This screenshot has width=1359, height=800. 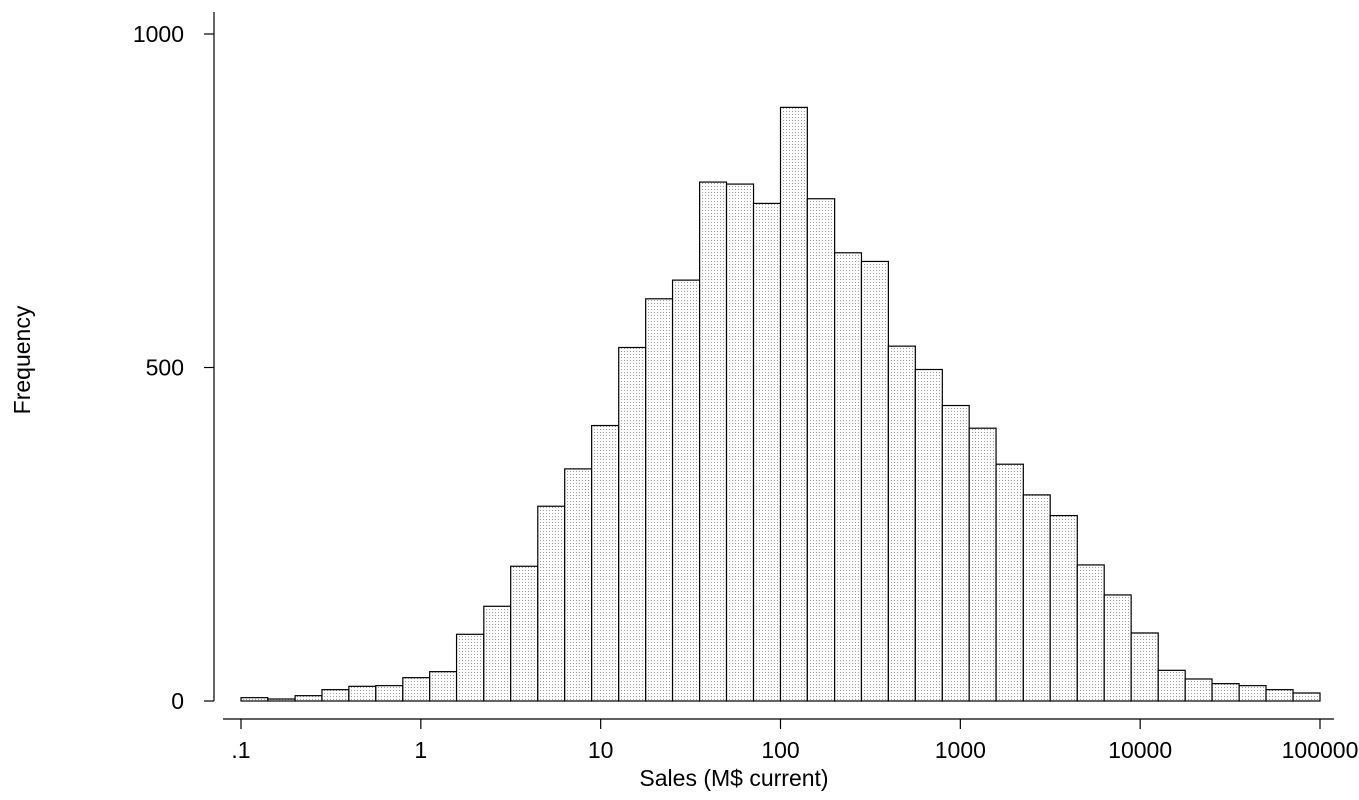 I want to click on x-axis-title: Sales (M$ current), so click(x=733, y=778).